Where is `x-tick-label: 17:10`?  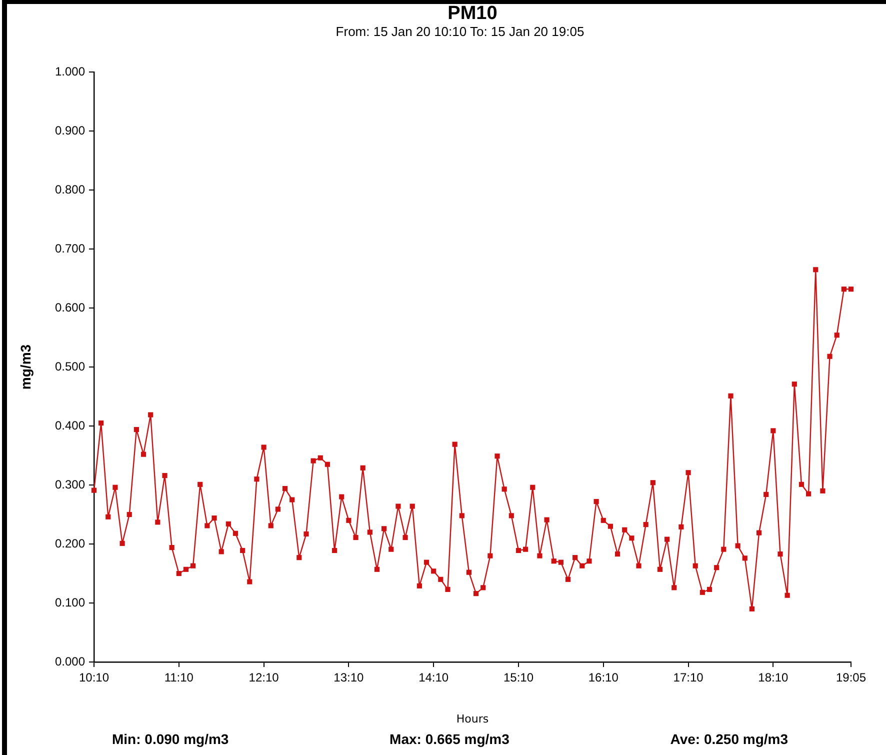 x-tick-label: 17:10 is located at coordinates (688, 677).